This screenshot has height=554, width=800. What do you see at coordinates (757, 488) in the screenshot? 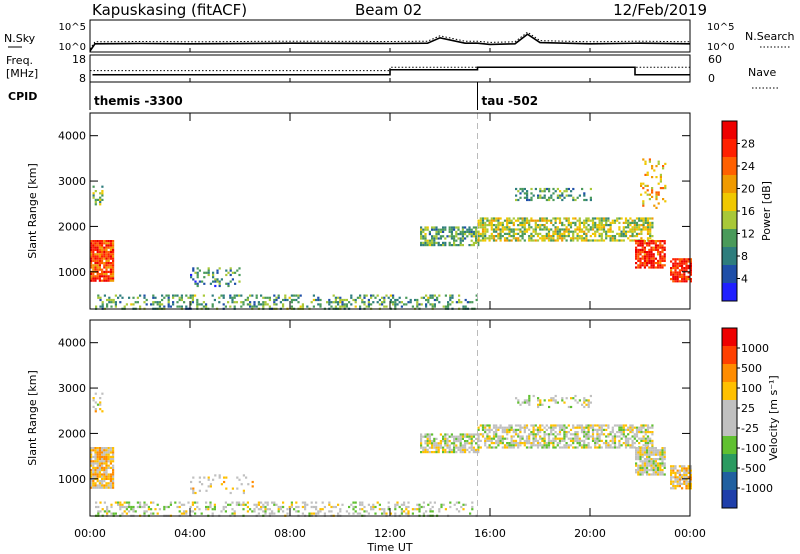
I see `velocity-colorbar-label-7: -1000` at bounding box center [757, 488].